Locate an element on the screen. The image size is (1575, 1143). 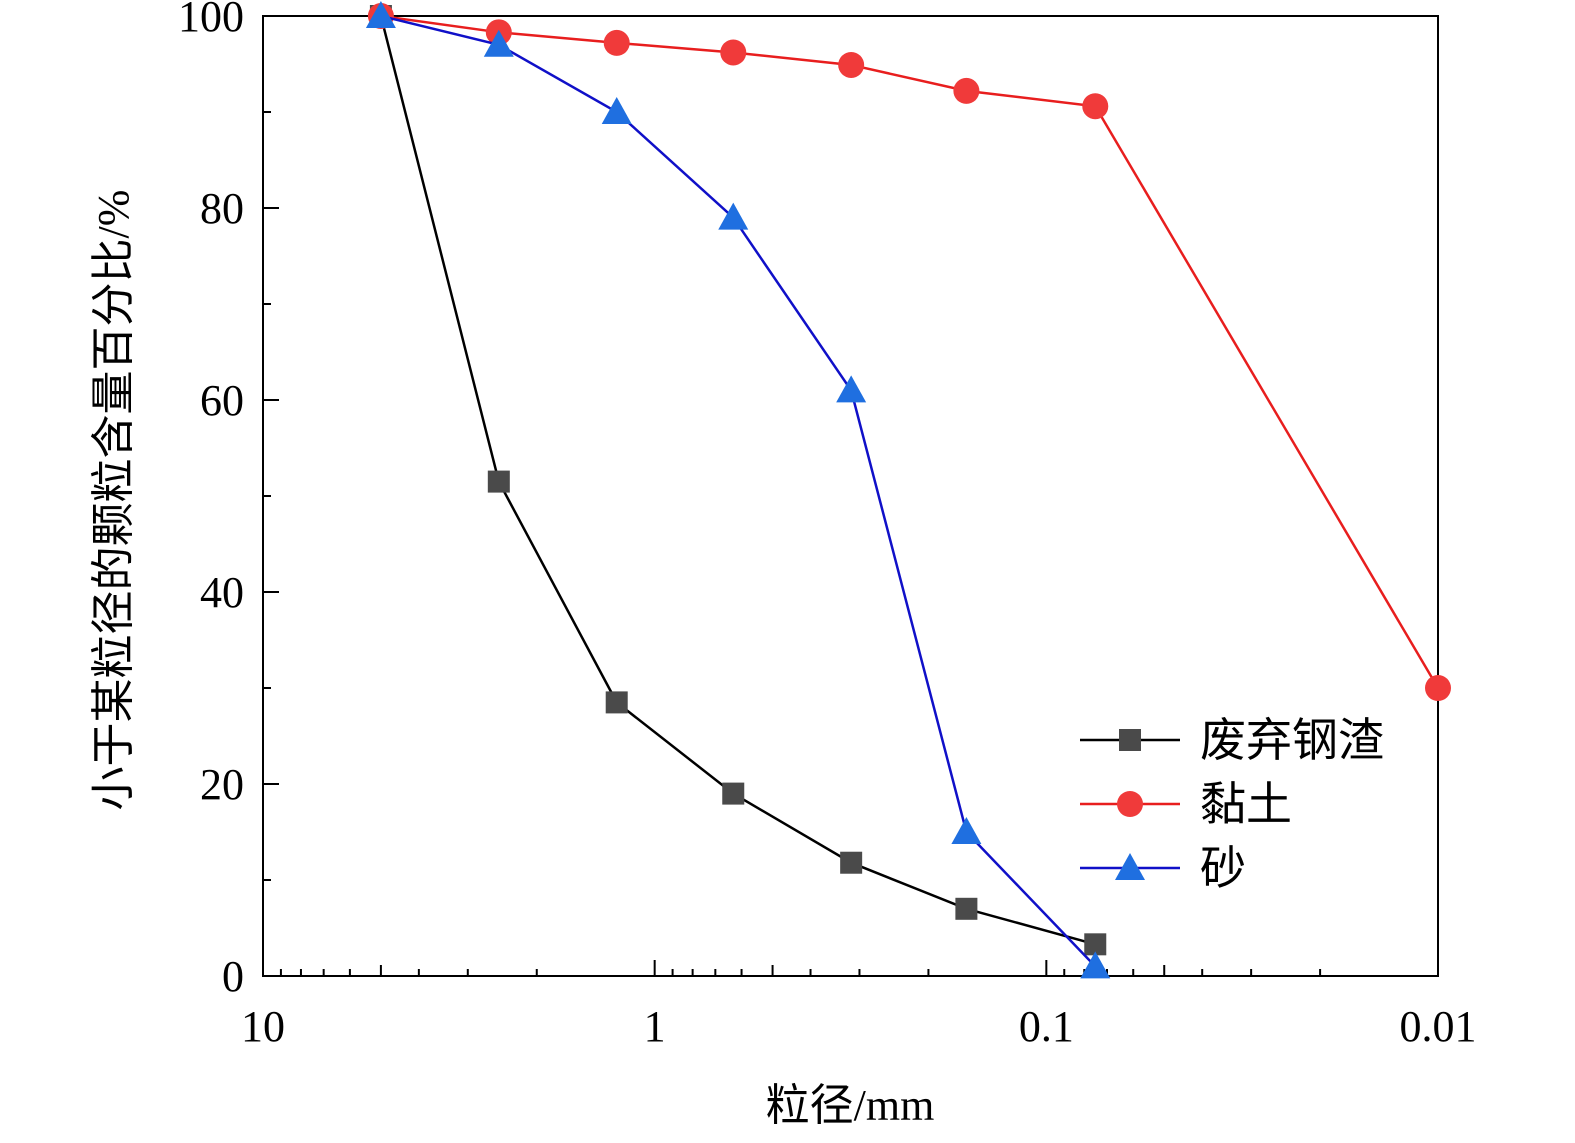
legend-marker-triangle is located at coordinates (1130, 866).